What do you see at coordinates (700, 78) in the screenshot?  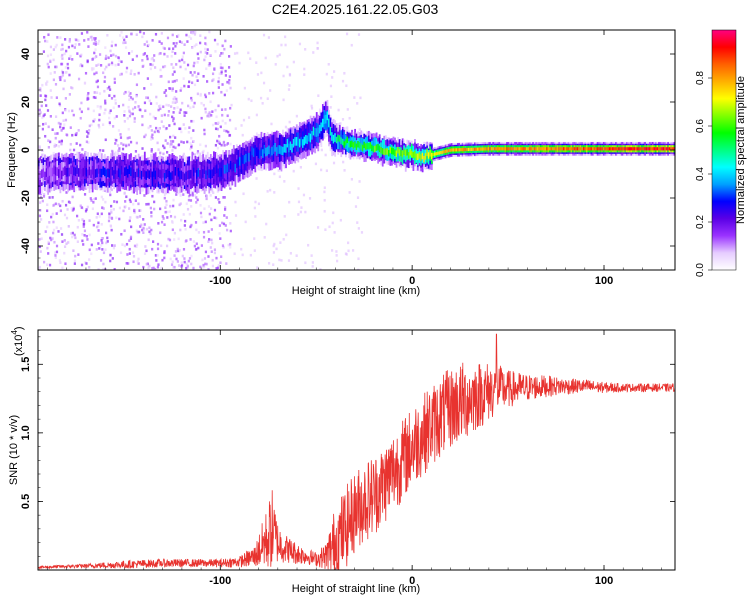 I see `colorbar-tick-label: 0.8` at bounding box center [700, 78].